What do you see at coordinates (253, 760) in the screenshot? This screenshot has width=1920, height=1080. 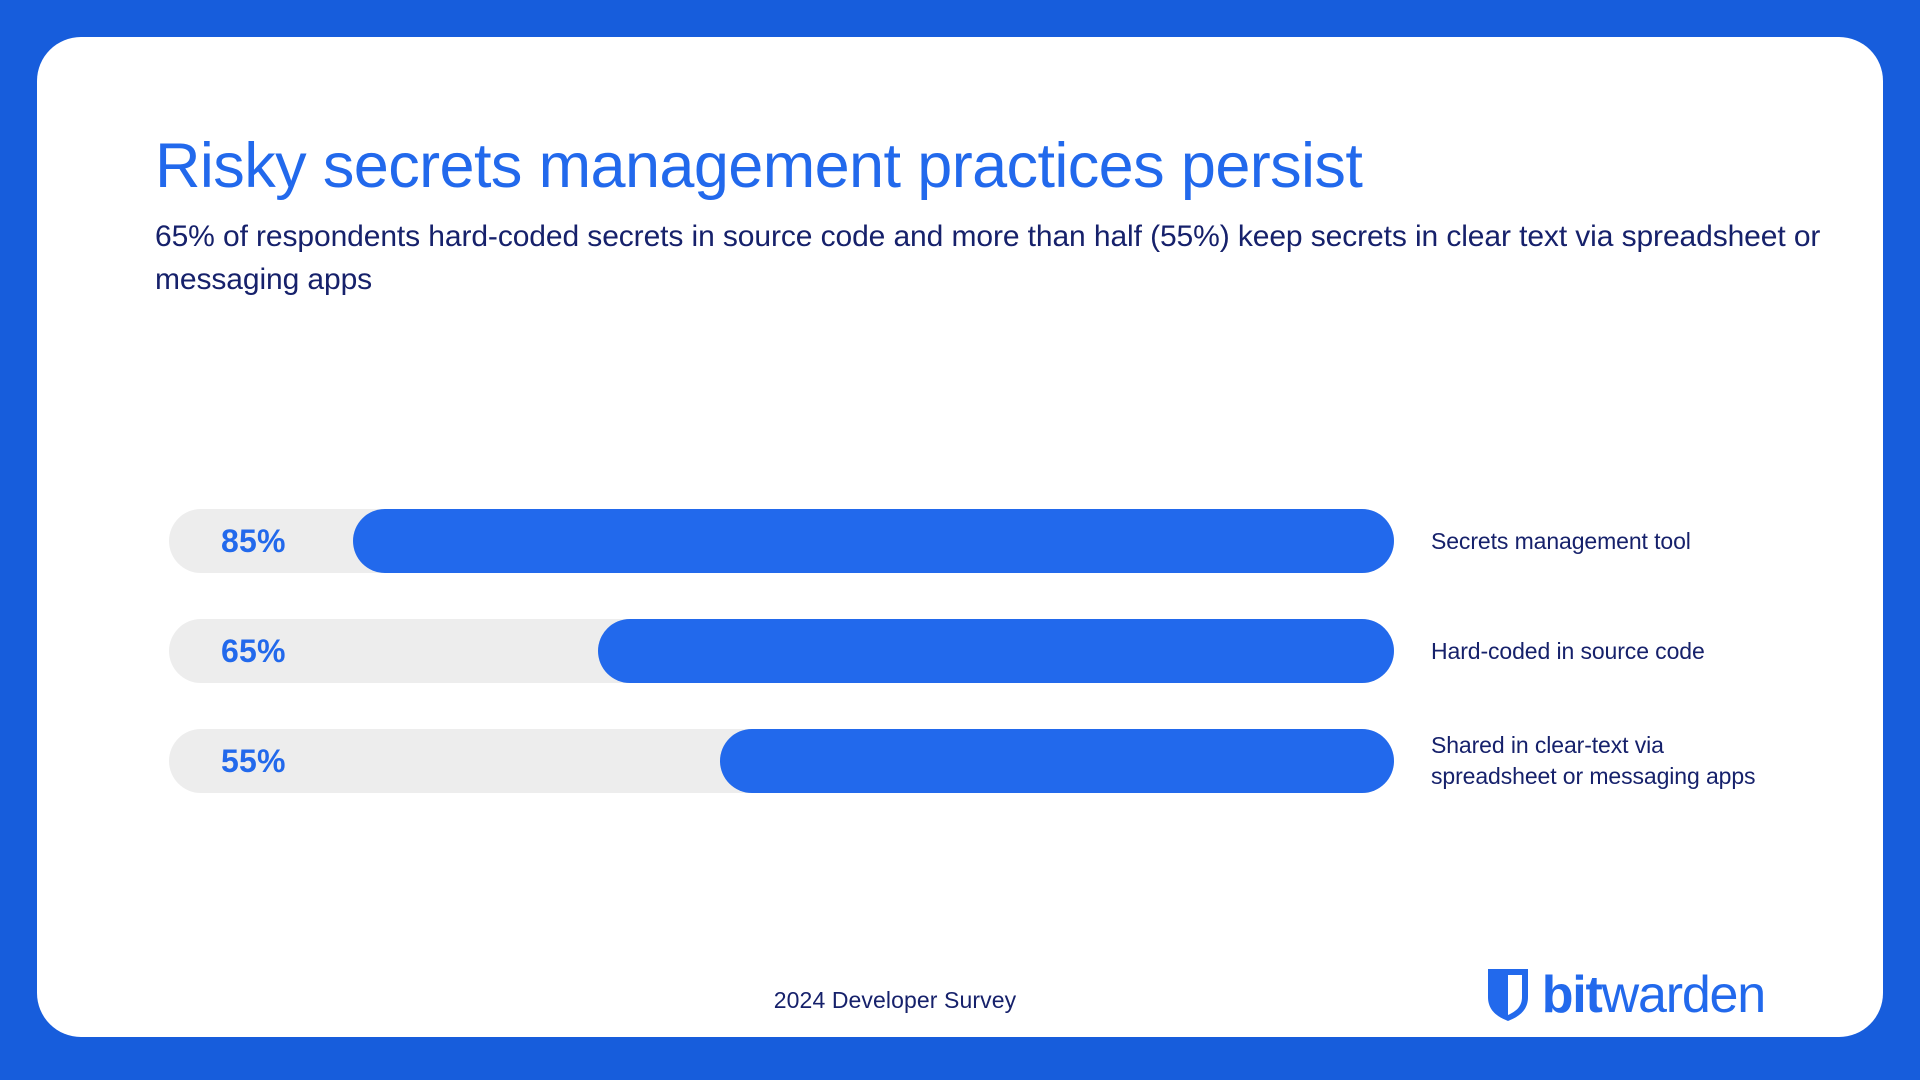 I see `bar-value-label: 55%` at bounding box center [253, 760].